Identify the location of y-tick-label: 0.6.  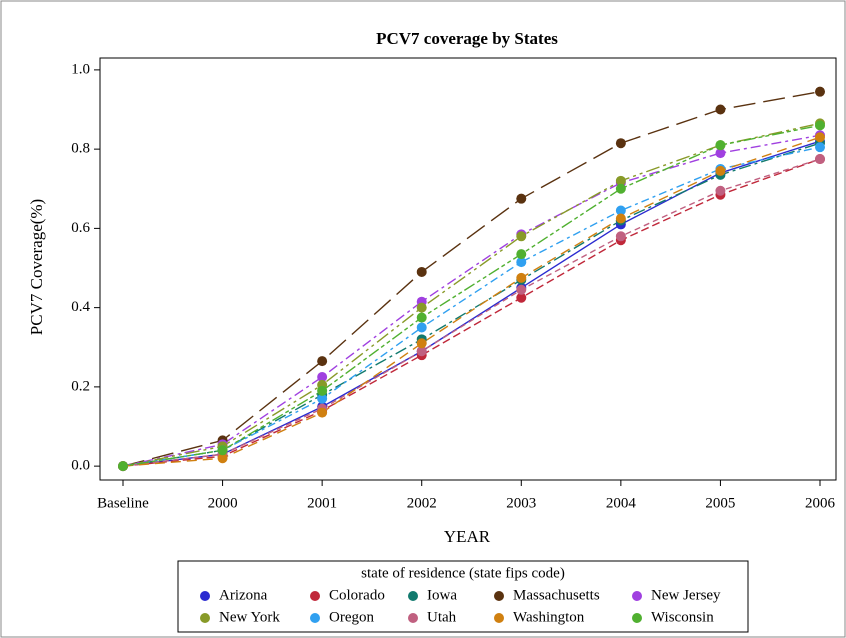
(80, 228).